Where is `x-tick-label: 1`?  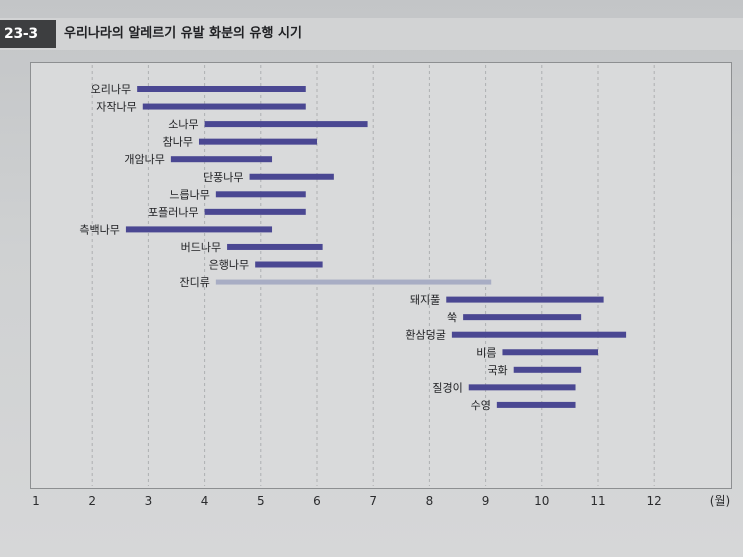
x-tick-label: 1 is located at coordinates (36, 501).